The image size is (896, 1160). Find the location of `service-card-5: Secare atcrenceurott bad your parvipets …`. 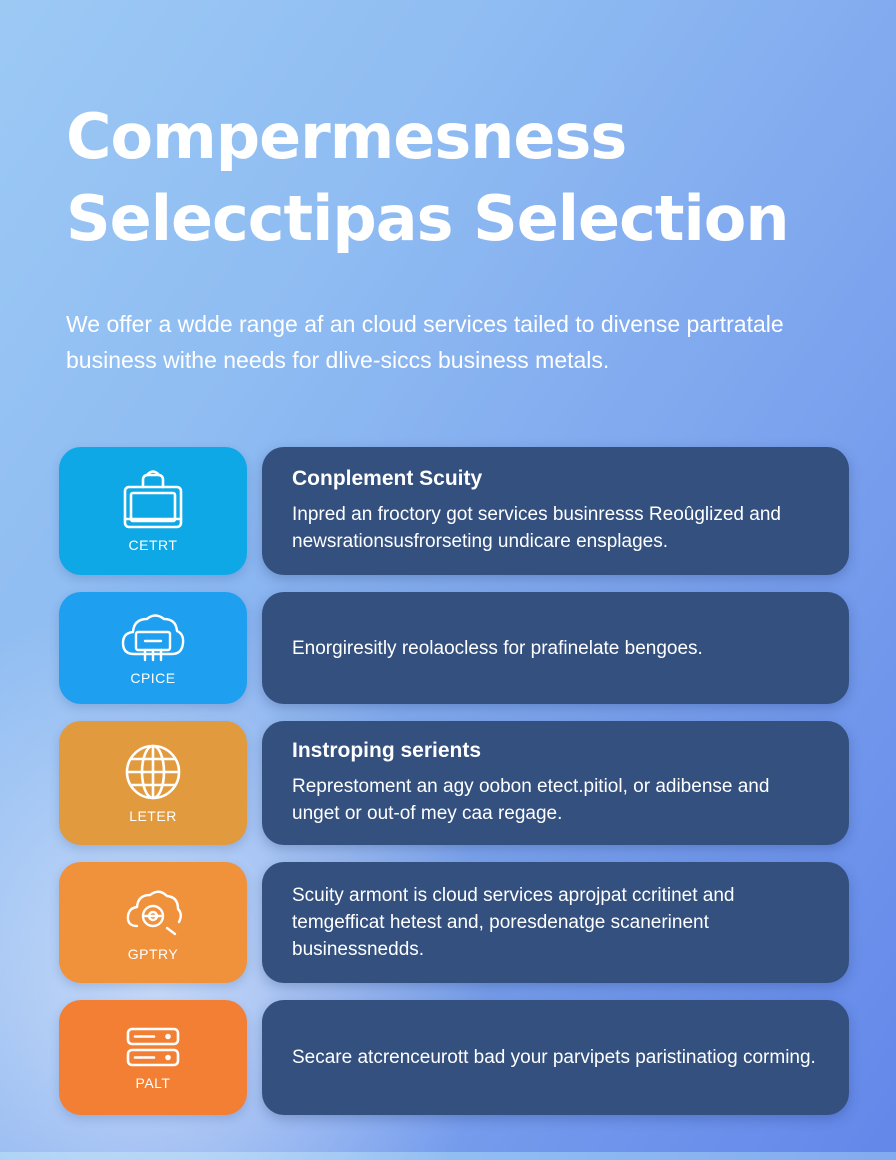

service-card-5: Secare atcrenceurott bad your parvipets … is located at coordinates (555, 1057).